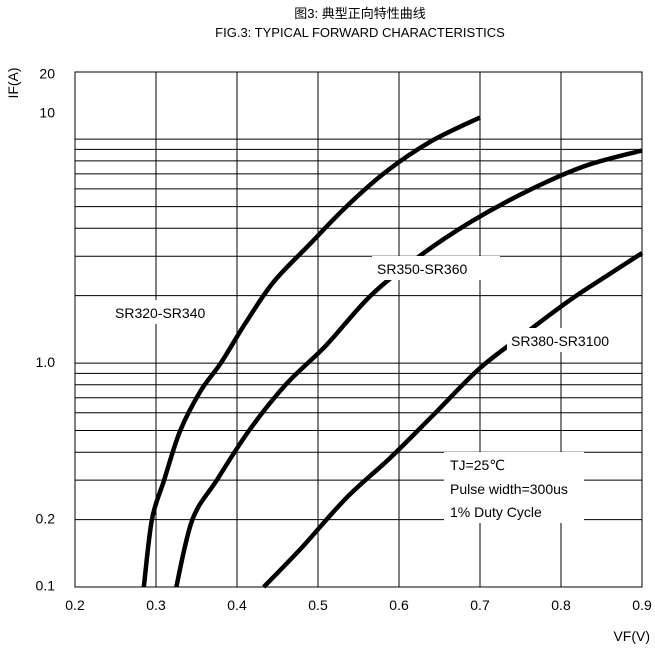  What do you see at coordinates (46, 330) in the screenshot?
I see `y-tick-labels: 0.1 0.2 1.0 10 20` at bounding box center [46, 330].